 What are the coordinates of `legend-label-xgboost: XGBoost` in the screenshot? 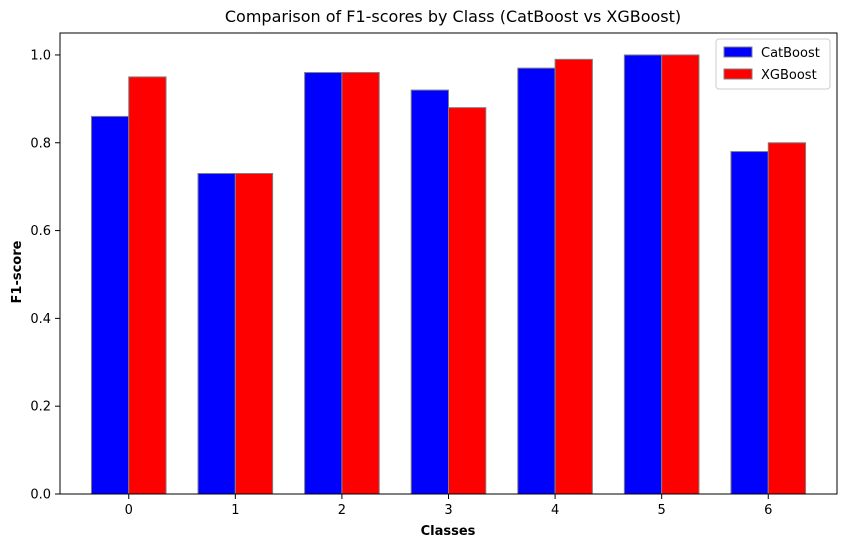 It's located at (789, 75).